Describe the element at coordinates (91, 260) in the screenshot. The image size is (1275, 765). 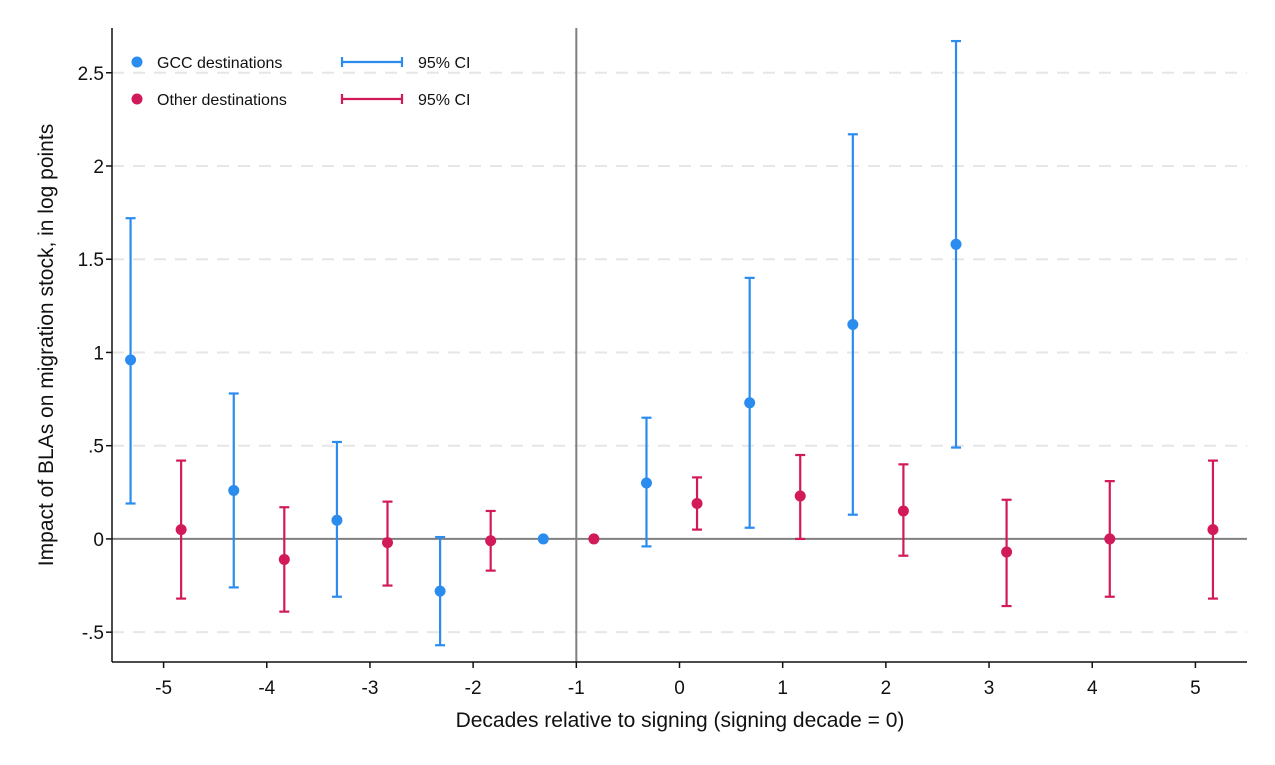
I see `y-tick-label: 1.5` at that location.